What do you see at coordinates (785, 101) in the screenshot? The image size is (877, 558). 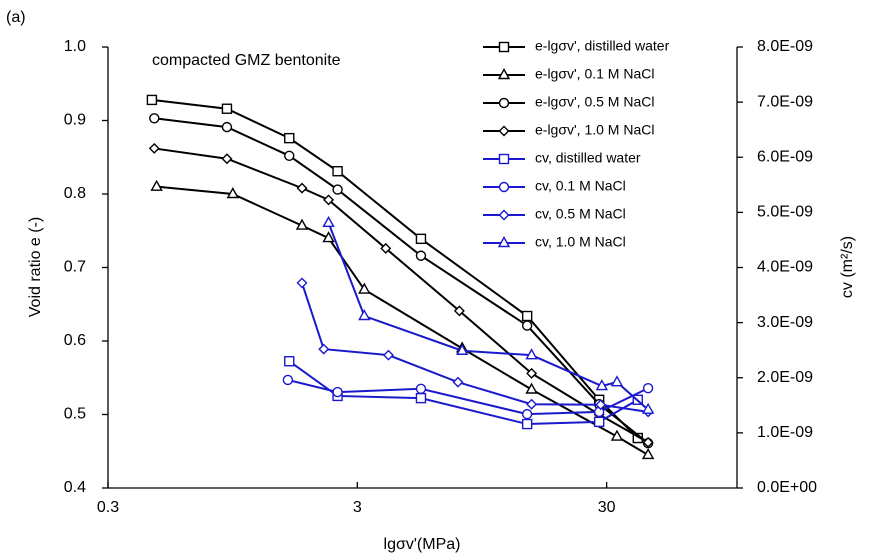 I see `y2-tick-label: 7.0E-09` at bounding box center [785, 101].